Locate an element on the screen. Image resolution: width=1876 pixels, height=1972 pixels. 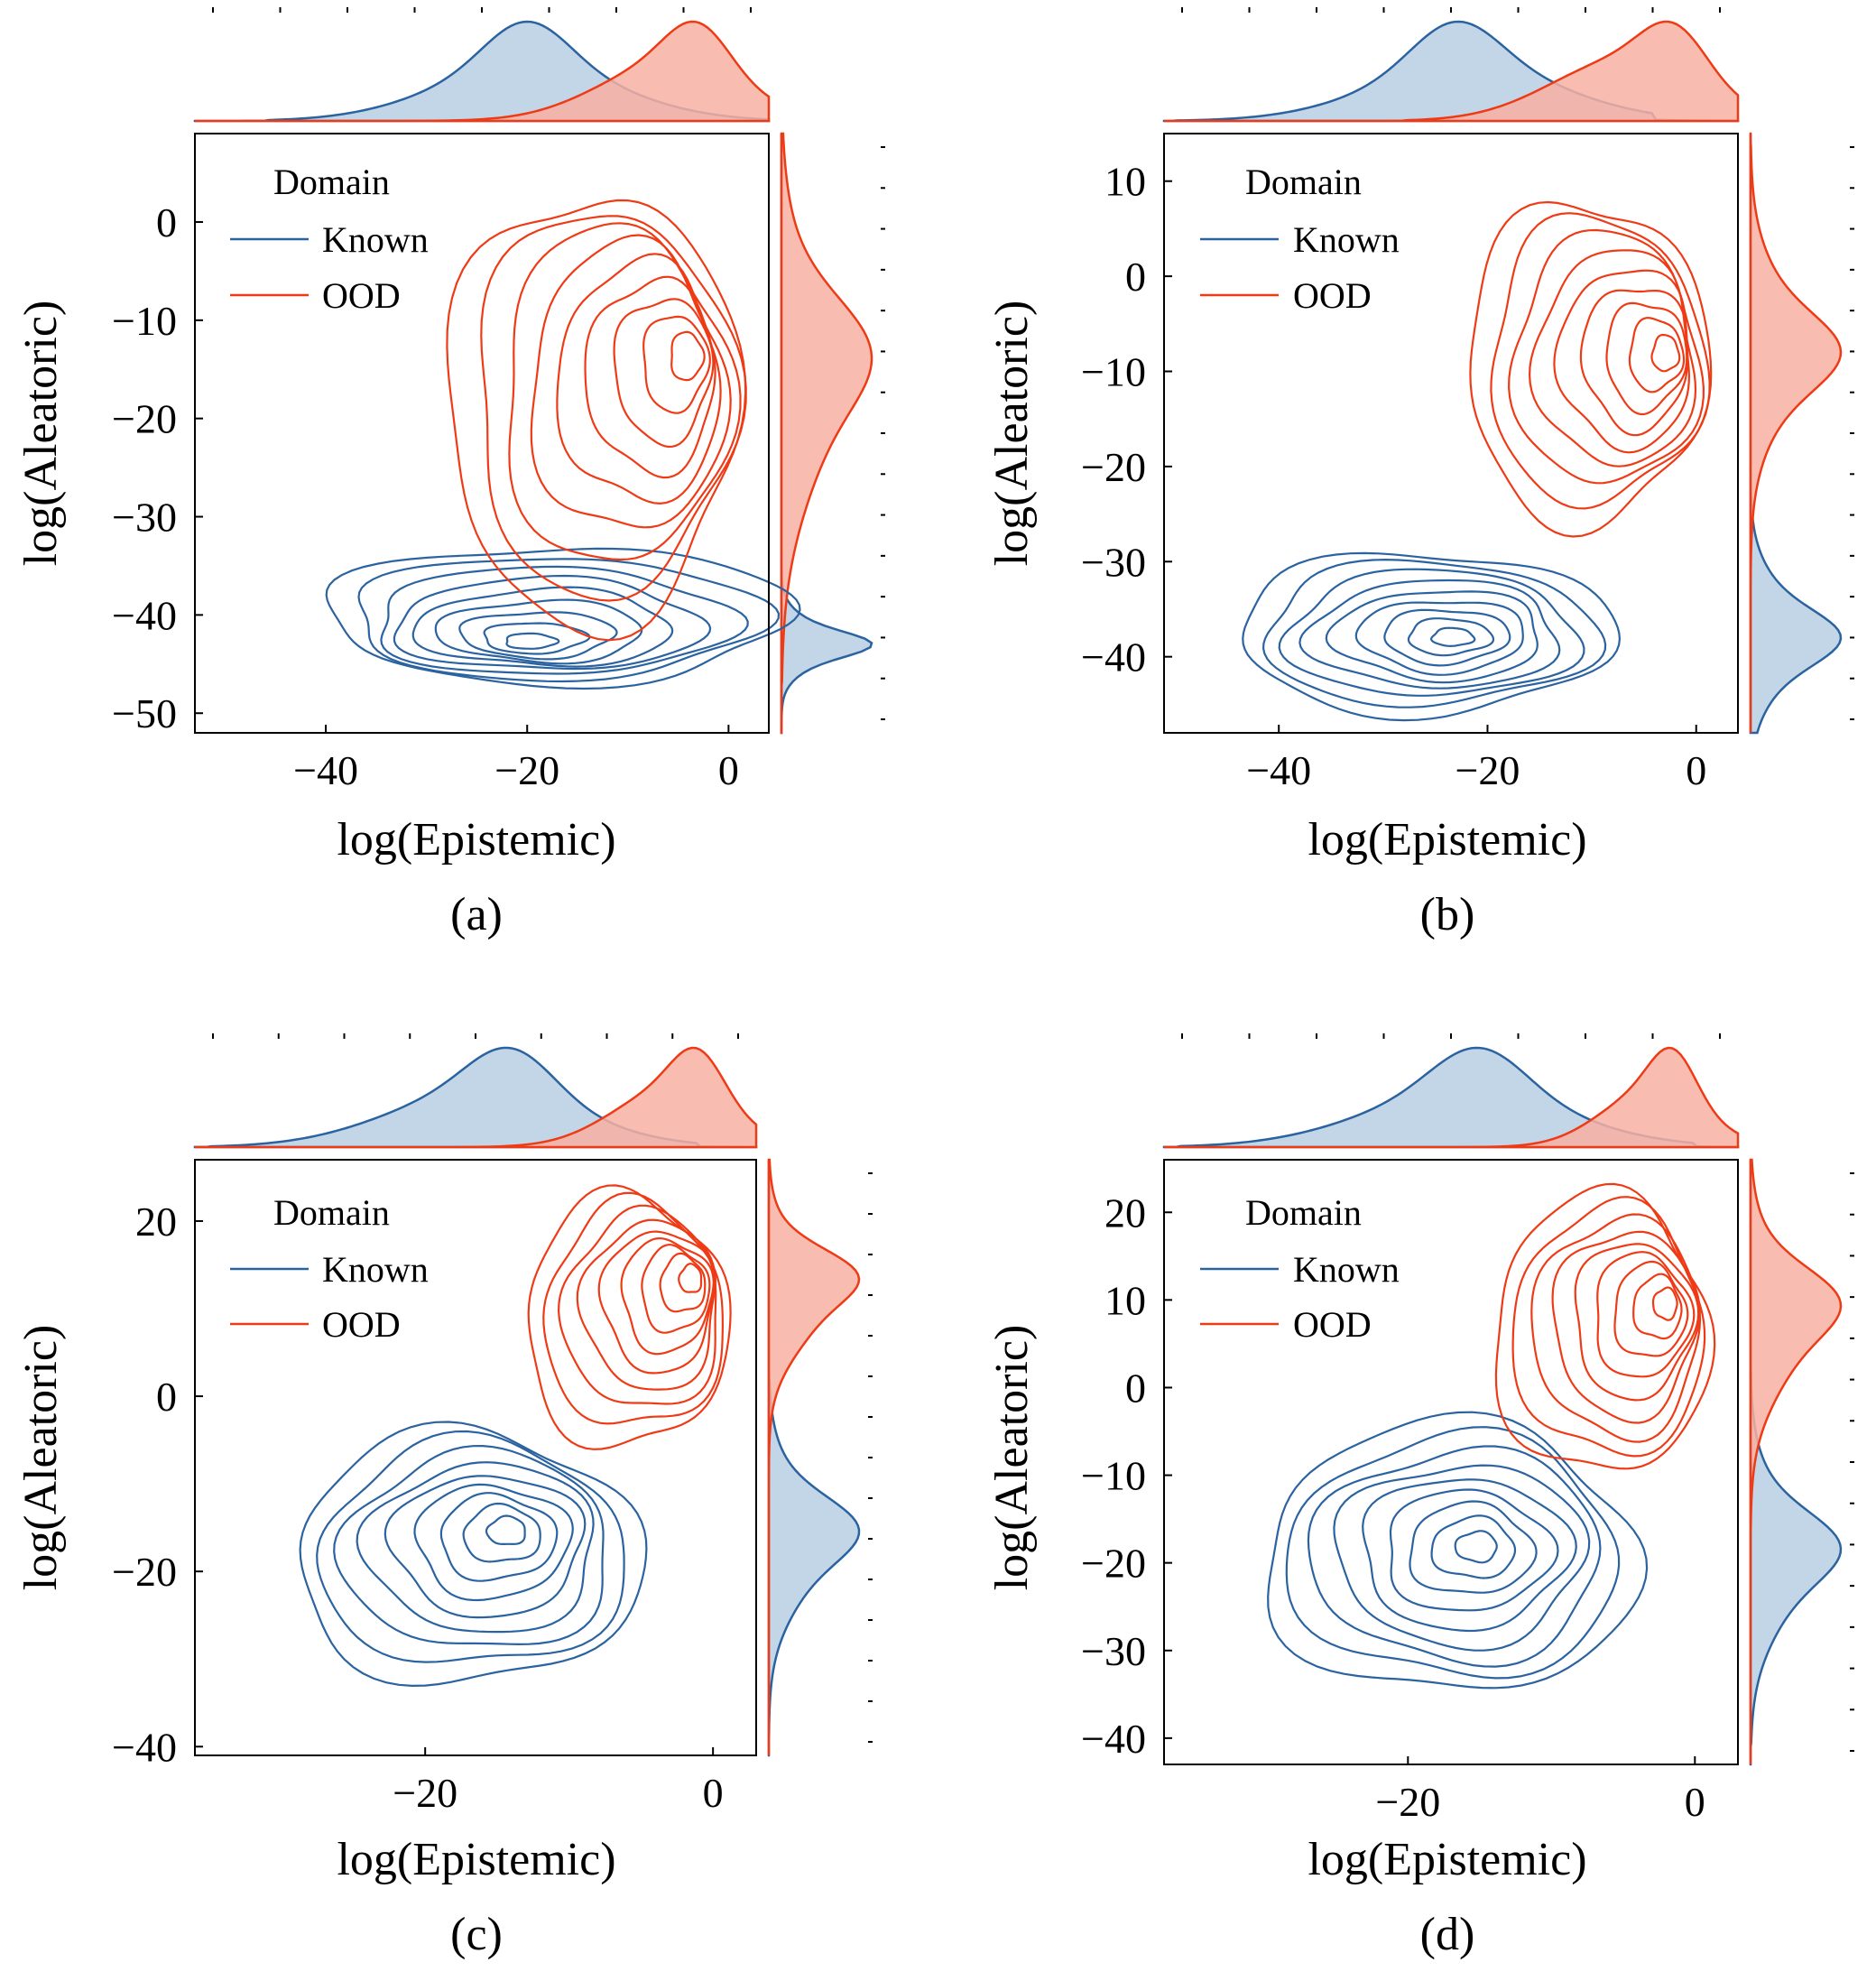
panel-b-ytick-label: 0 is located at coordinates (1135, 277).